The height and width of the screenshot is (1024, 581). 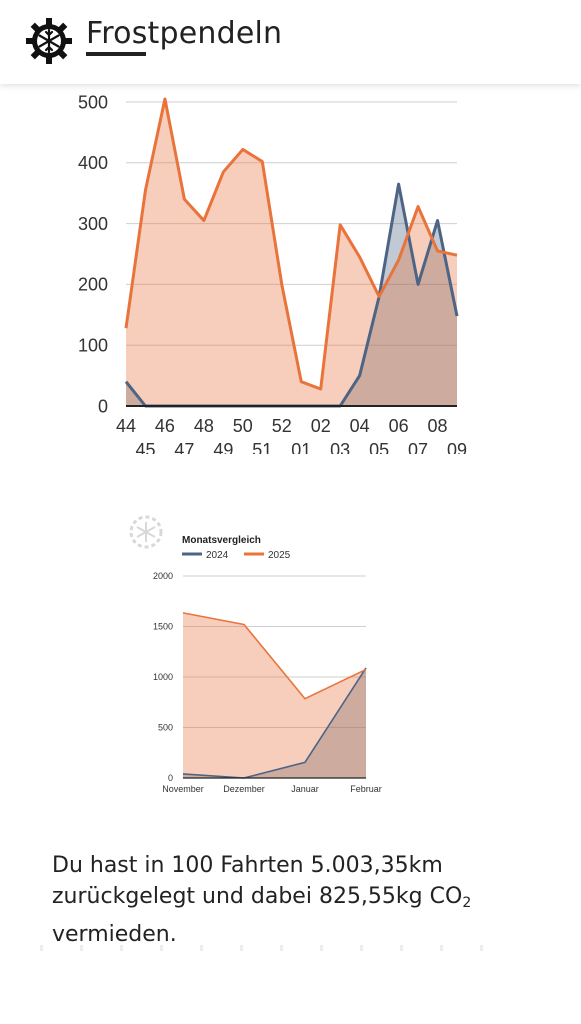 I want to click on x-tick-label: 06, so click(x=399, y=426).